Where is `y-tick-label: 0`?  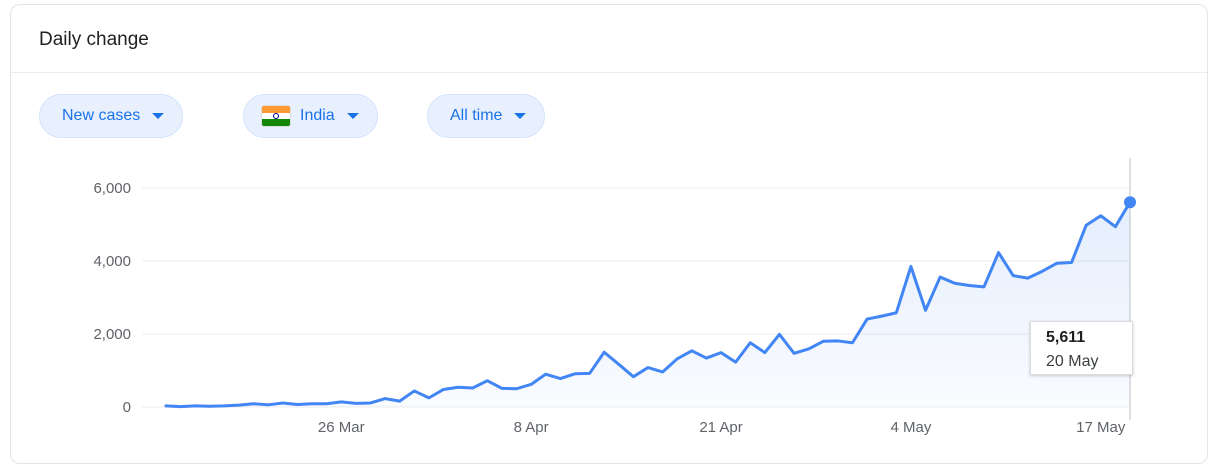 y-tick-label: 0 is located at coordinates (127, 407).